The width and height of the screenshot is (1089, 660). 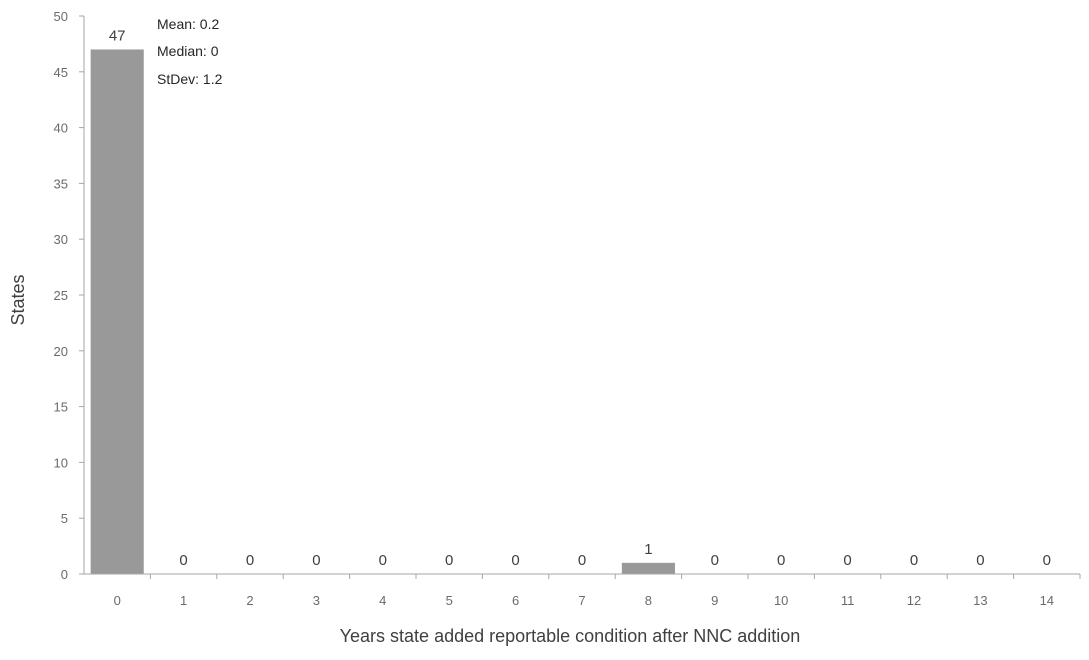 I want to click on x-tick-label: 11, so click(x=848, y=600).